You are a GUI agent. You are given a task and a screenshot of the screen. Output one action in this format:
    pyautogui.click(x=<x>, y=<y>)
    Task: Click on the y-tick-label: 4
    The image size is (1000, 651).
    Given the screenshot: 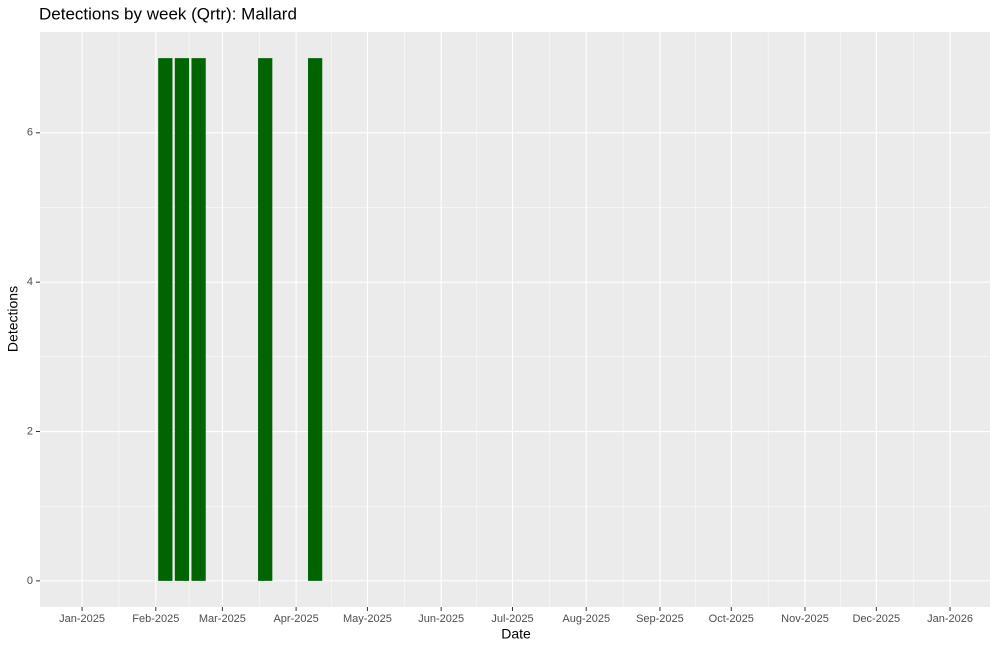 What is the action you would take?
    pyautogui.click(x=30, y=282)
    